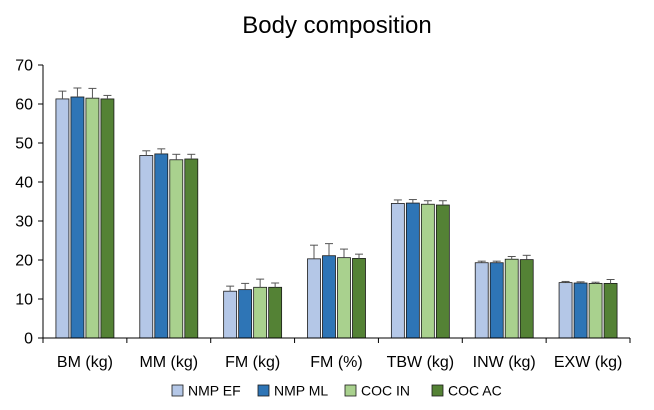  What do you see at coordinates (24, 144) in the screenshot?
I see `y-tick-label: 50` at bounding box center [24, 144].